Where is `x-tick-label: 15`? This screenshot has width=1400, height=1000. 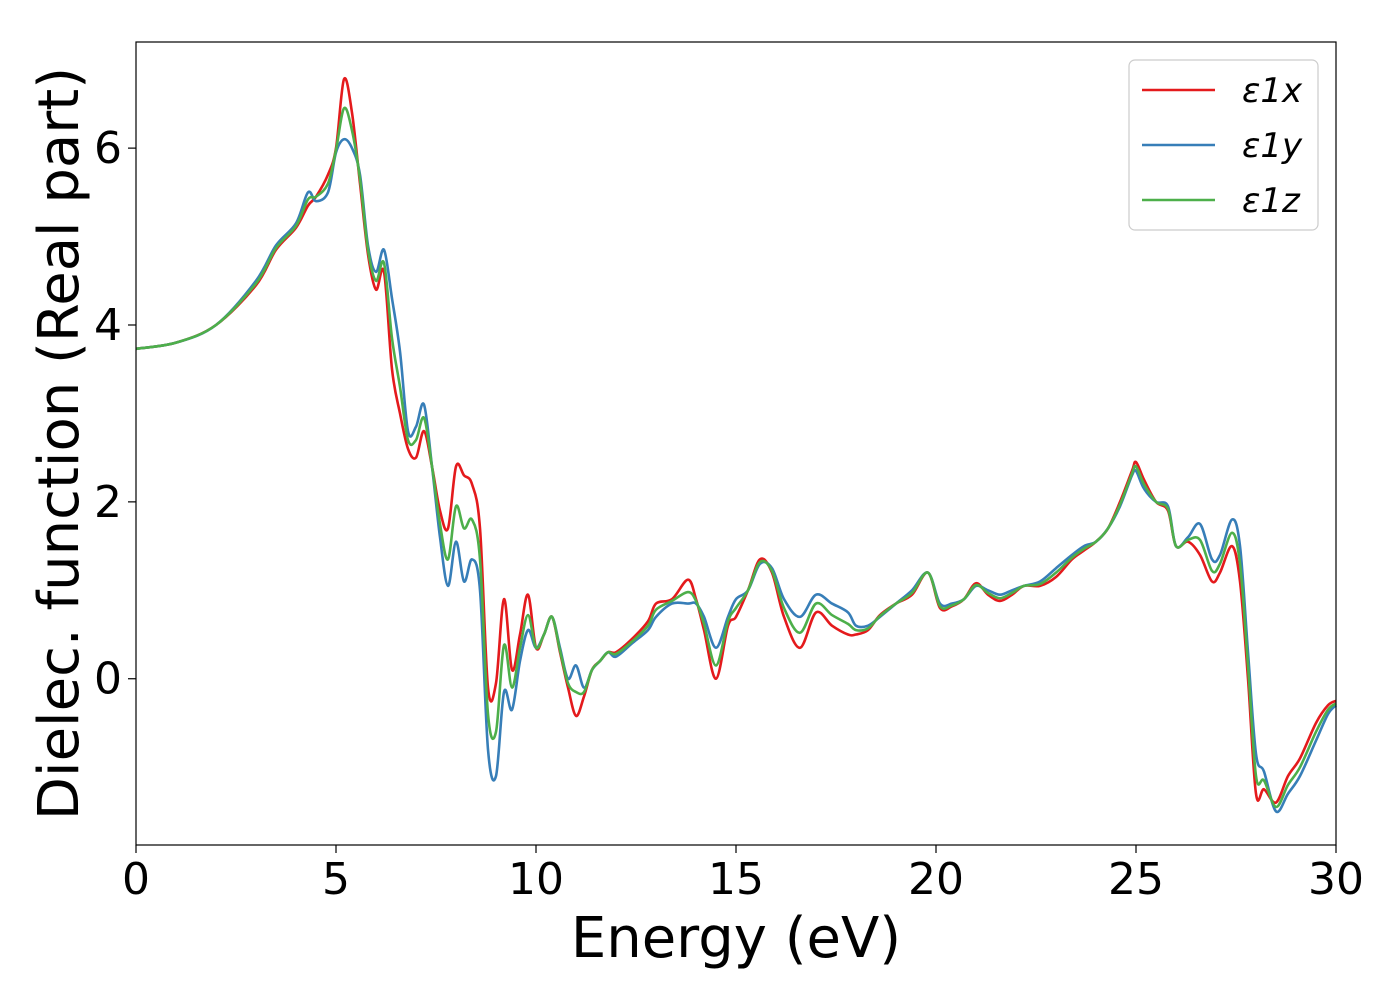 x-tick-label: 15 is located at coordinates (736, 879).